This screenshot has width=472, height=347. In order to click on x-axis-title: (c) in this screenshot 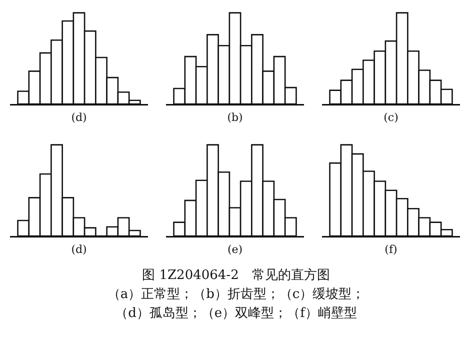, I will do `click(391, 117)`.